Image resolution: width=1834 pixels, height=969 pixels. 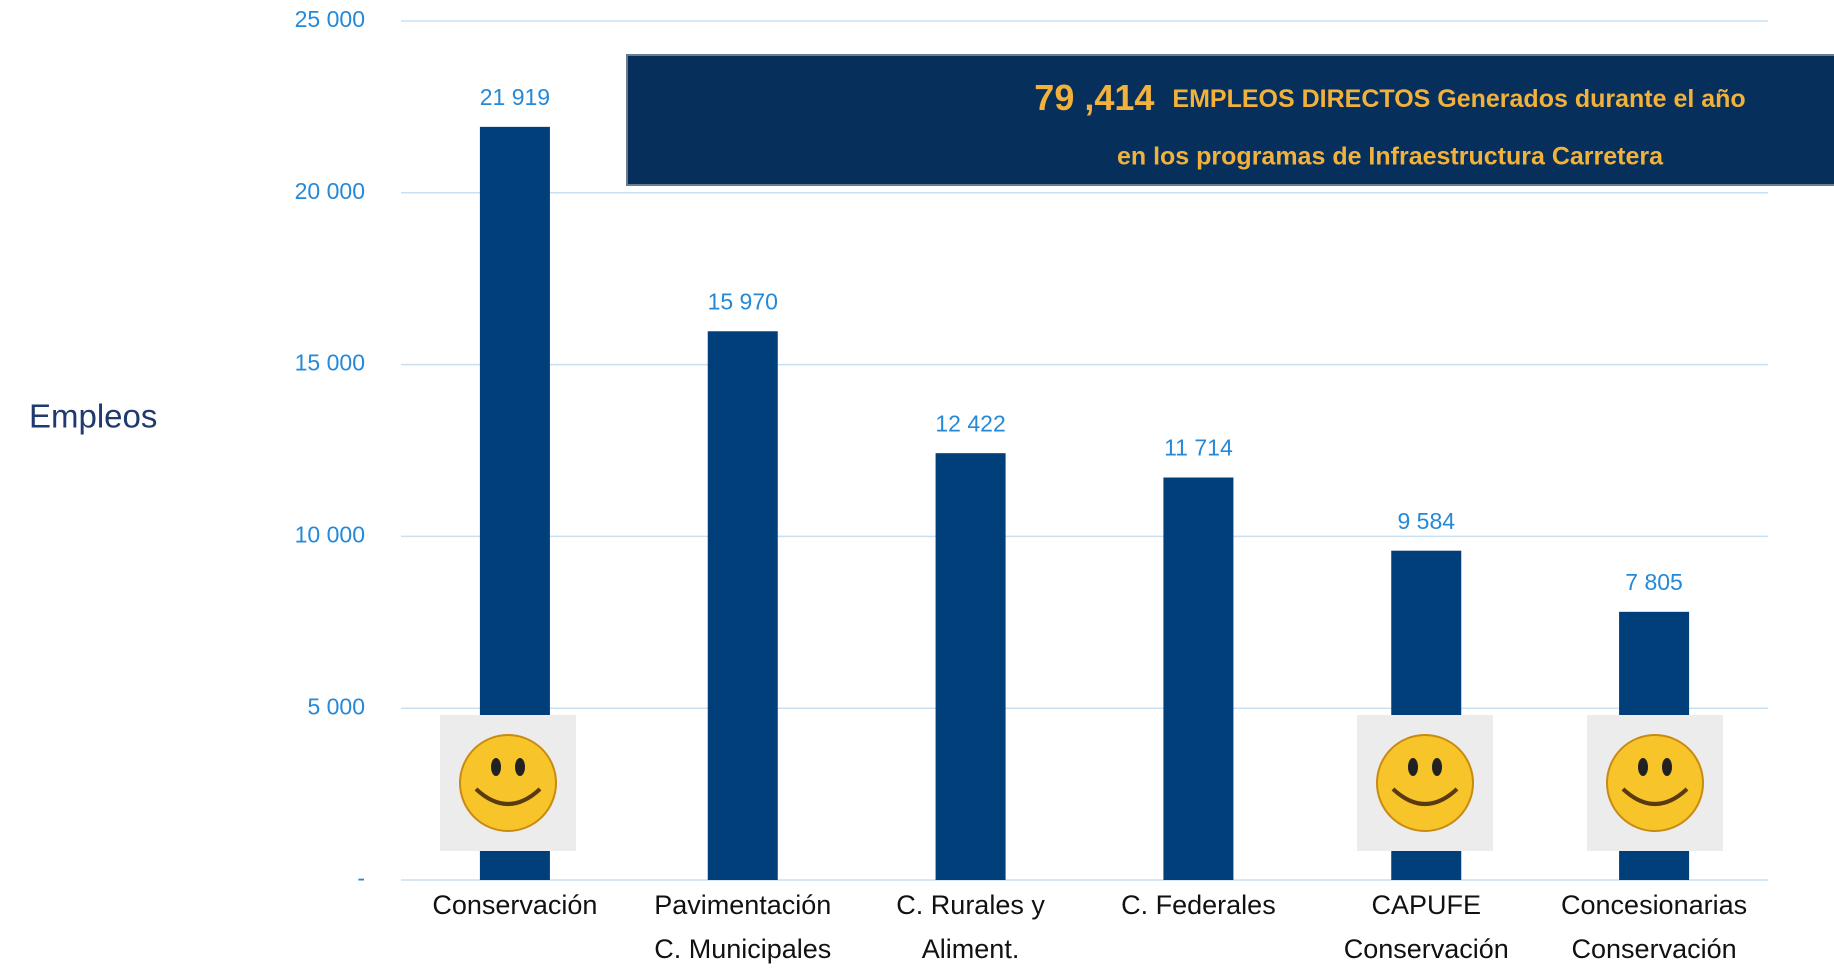 I want to click on x-tick-label: Concesionarias Conservación, so click(x=1654, y=927).